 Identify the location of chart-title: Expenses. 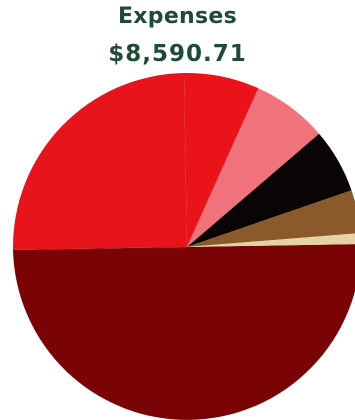
(177, 16).